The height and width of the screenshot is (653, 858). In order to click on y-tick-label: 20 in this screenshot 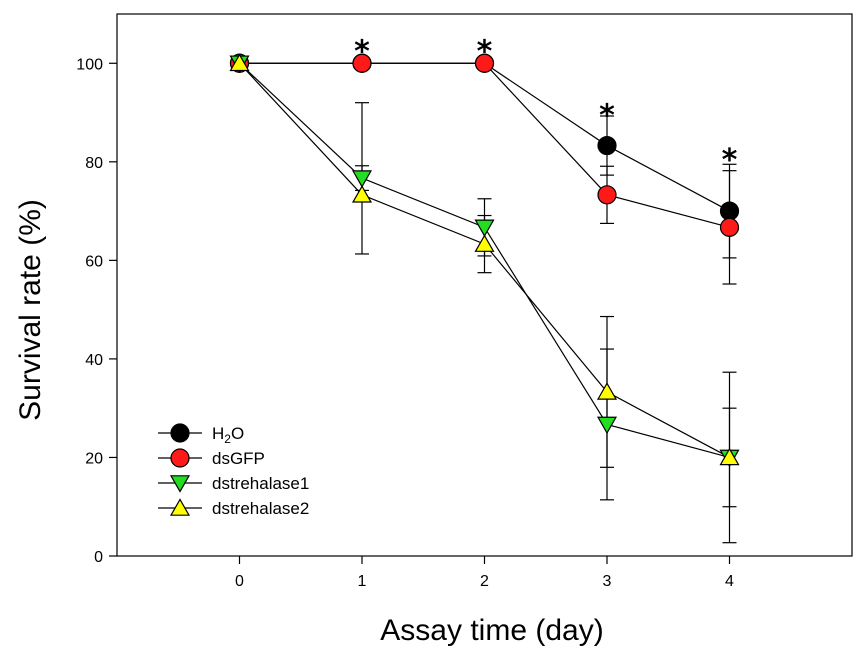, I will do `click(94, 458)`.